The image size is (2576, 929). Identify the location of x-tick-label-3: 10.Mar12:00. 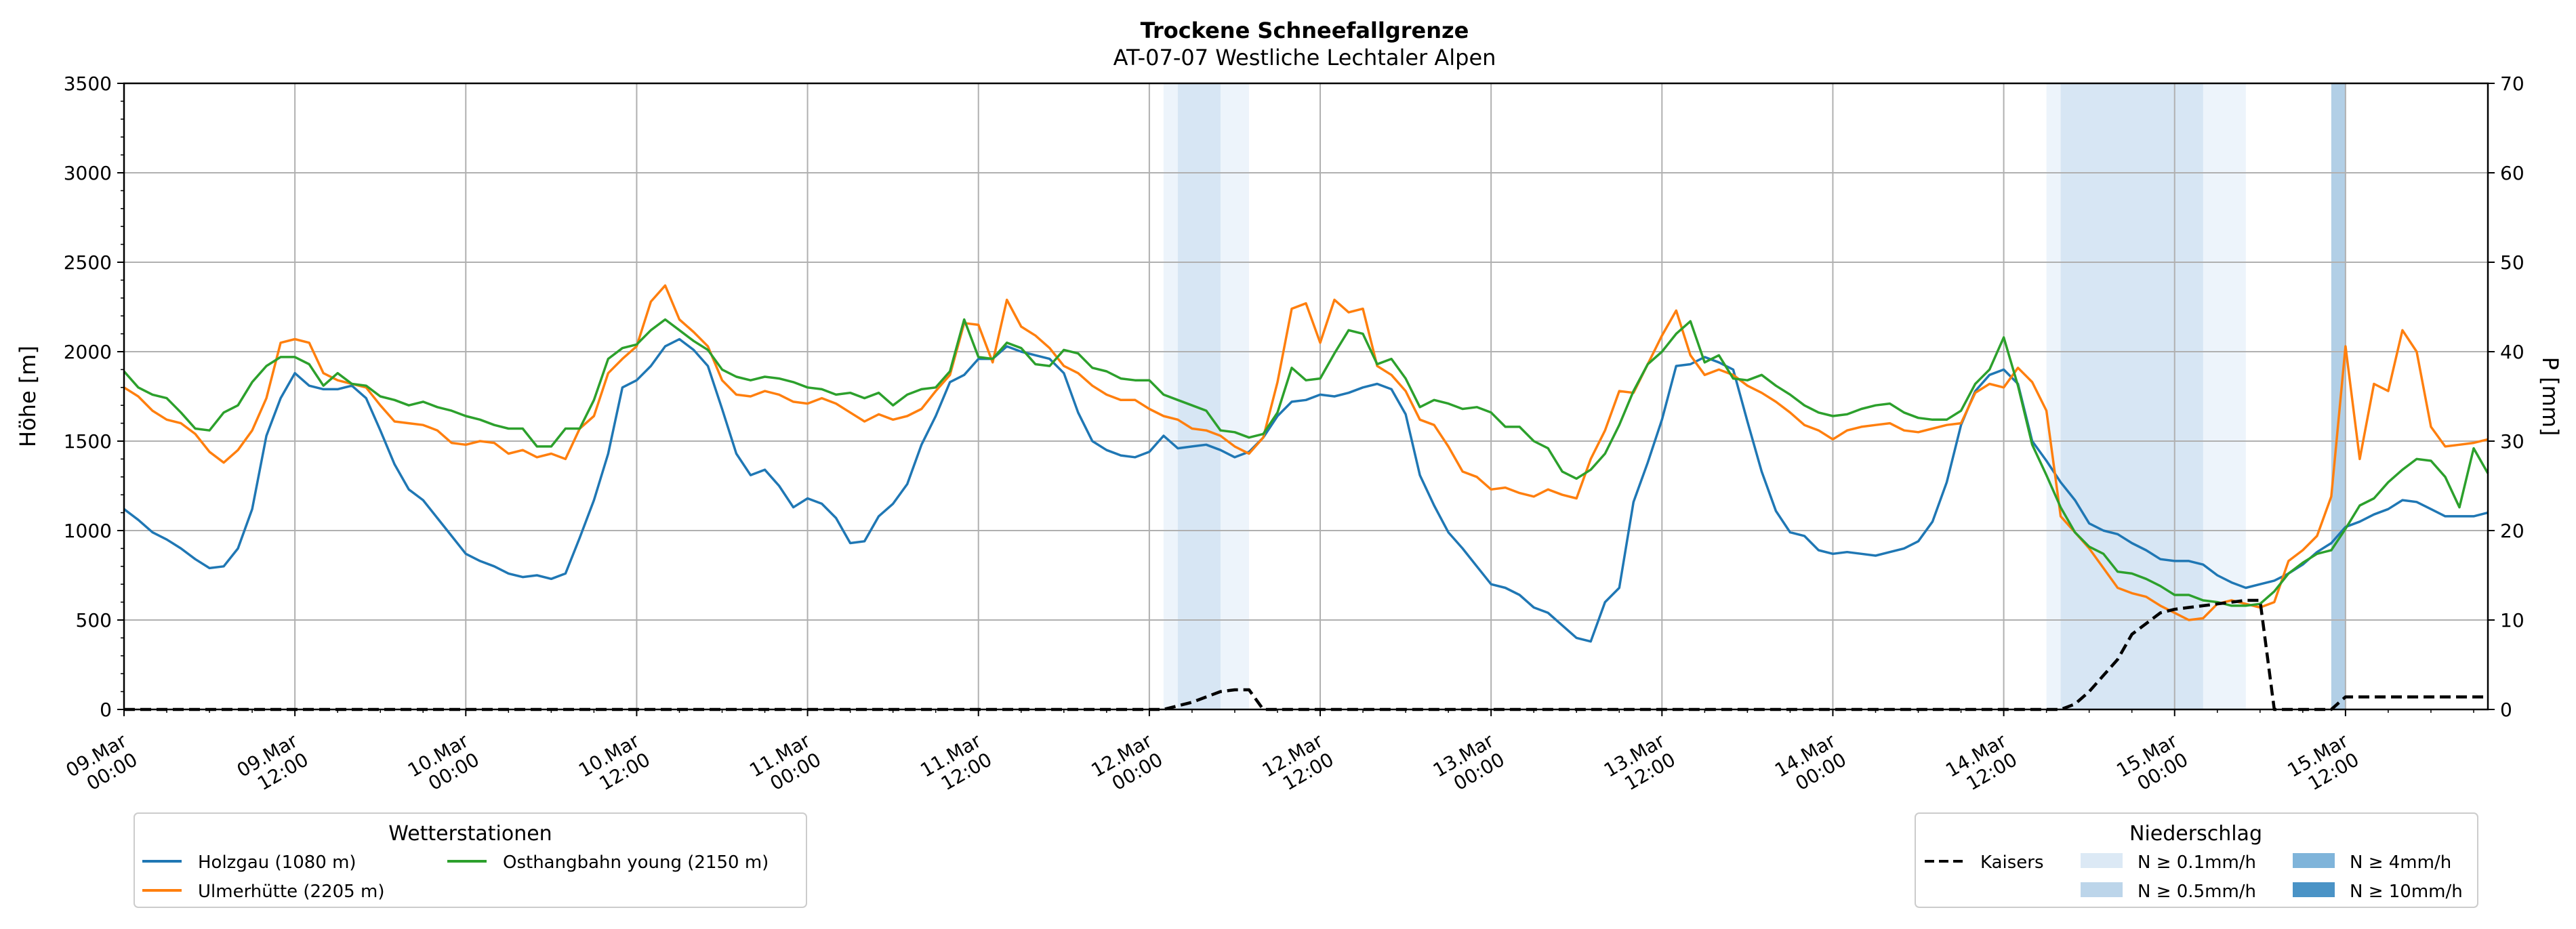
(615, 764).